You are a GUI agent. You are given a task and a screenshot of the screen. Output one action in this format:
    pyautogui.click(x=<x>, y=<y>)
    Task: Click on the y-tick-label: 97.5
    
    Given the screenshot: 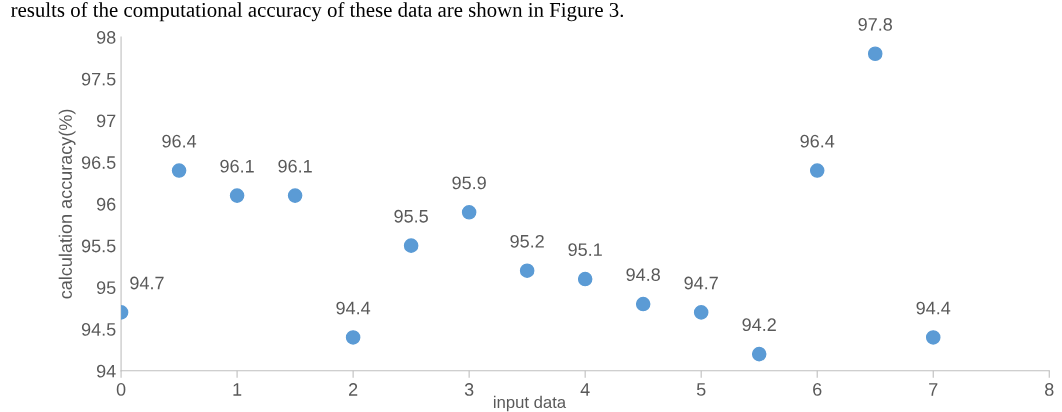 What is the action you would take?
    pyautogui.click(x=98, y=79)
    